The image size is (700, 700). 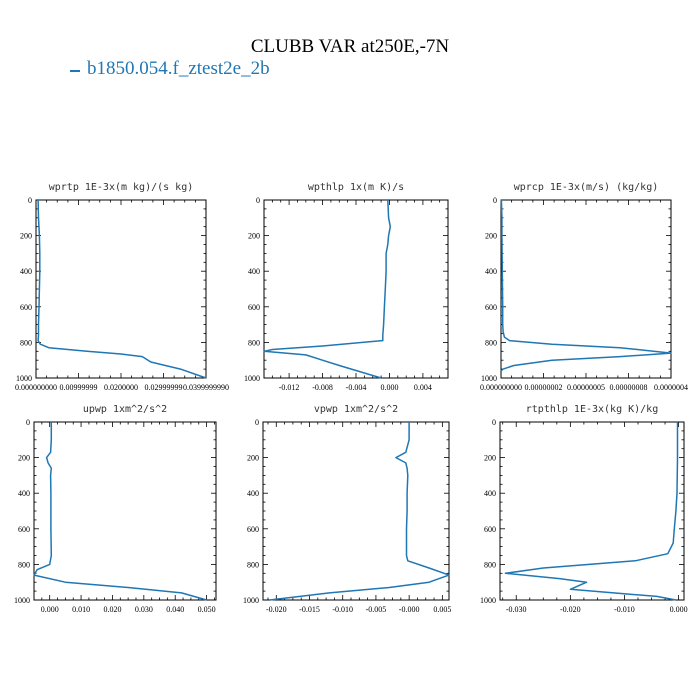 What do you see at coordinates (178, 68) in the screenshot?
I see `legend-label: b1850.054.f_ztest2e_2b` at bounding box center [178, 68].